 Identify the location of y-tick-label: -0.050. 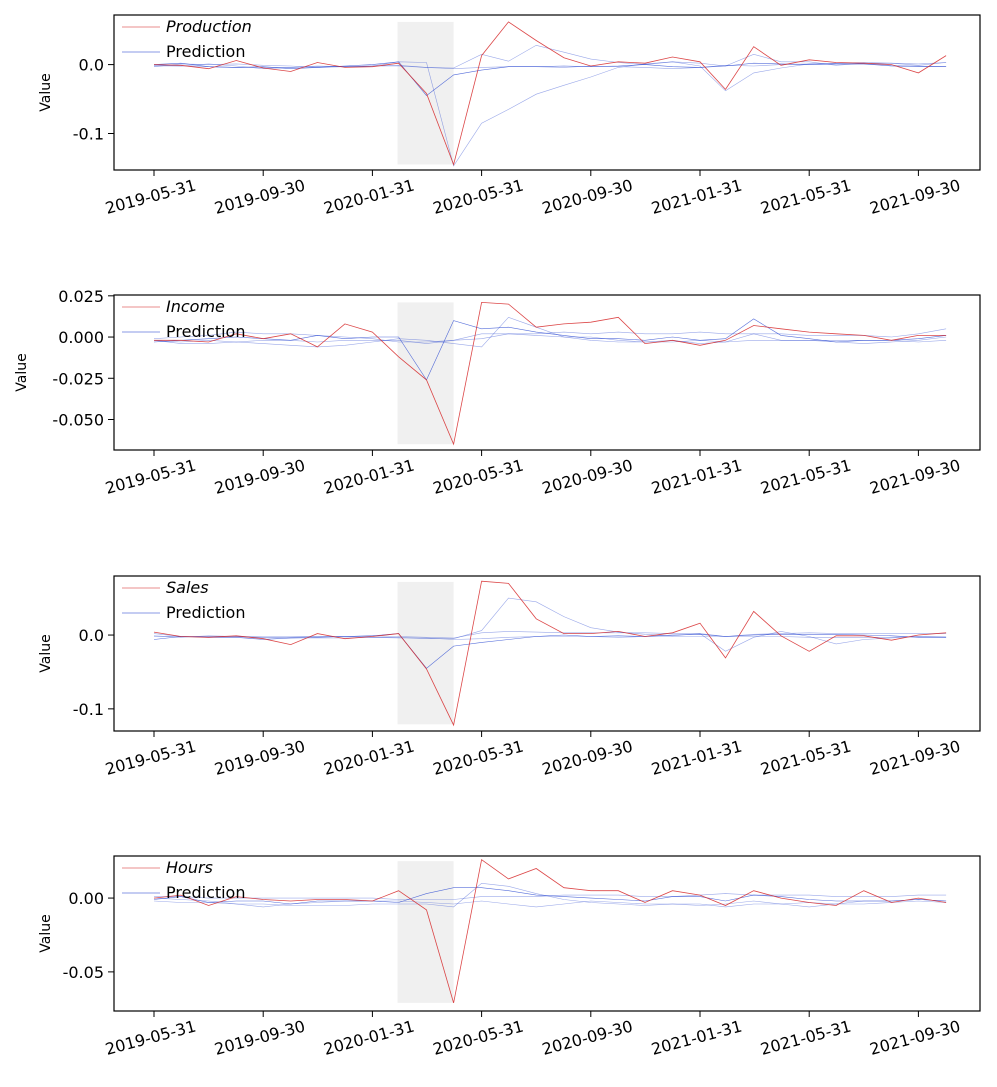
(78, 419).